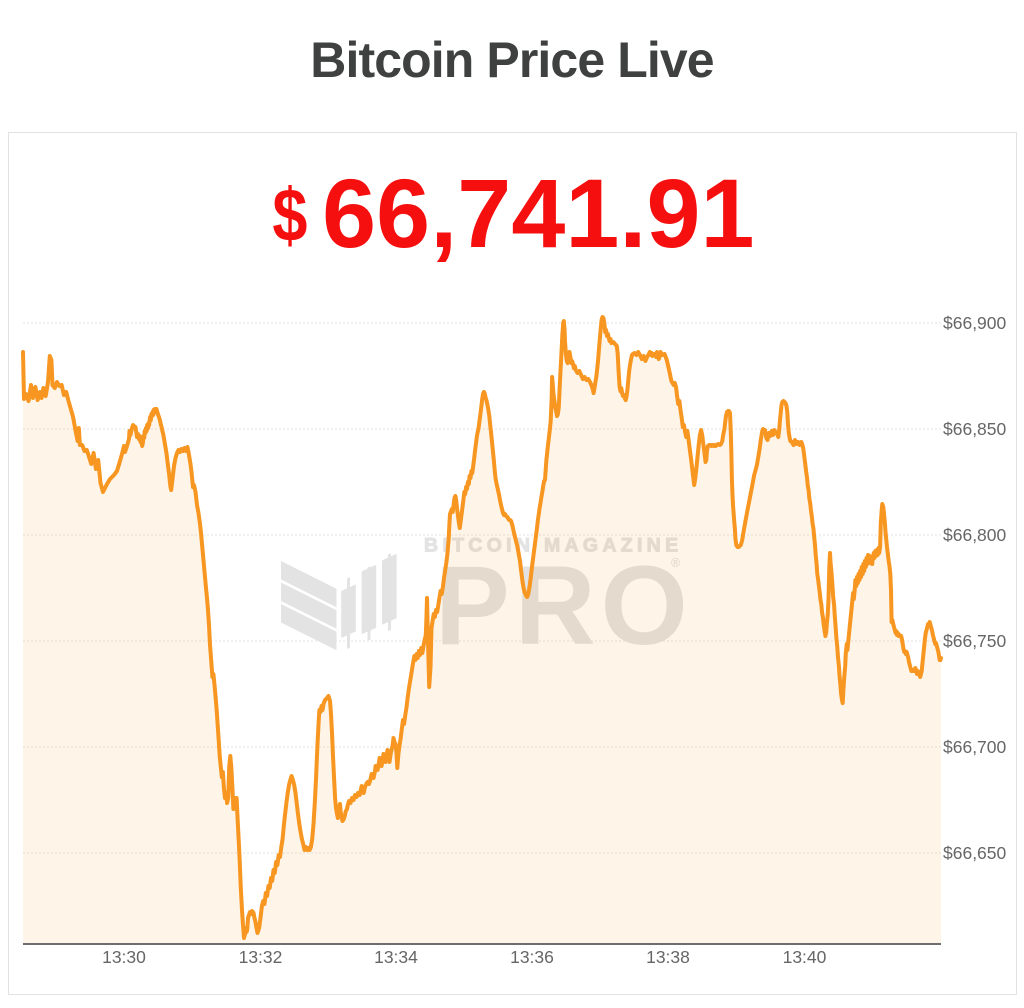  Describe the element at coordinates (975, 747) in the screenshot. I see `svg-text: $66,700` at that location.